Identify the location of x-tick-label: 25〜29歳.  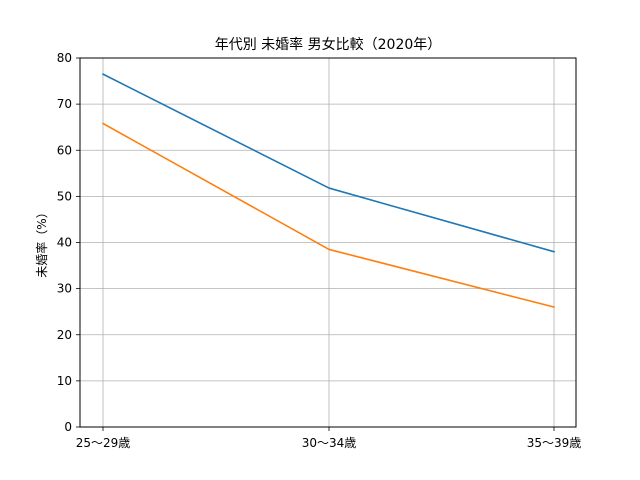
(103, 443).